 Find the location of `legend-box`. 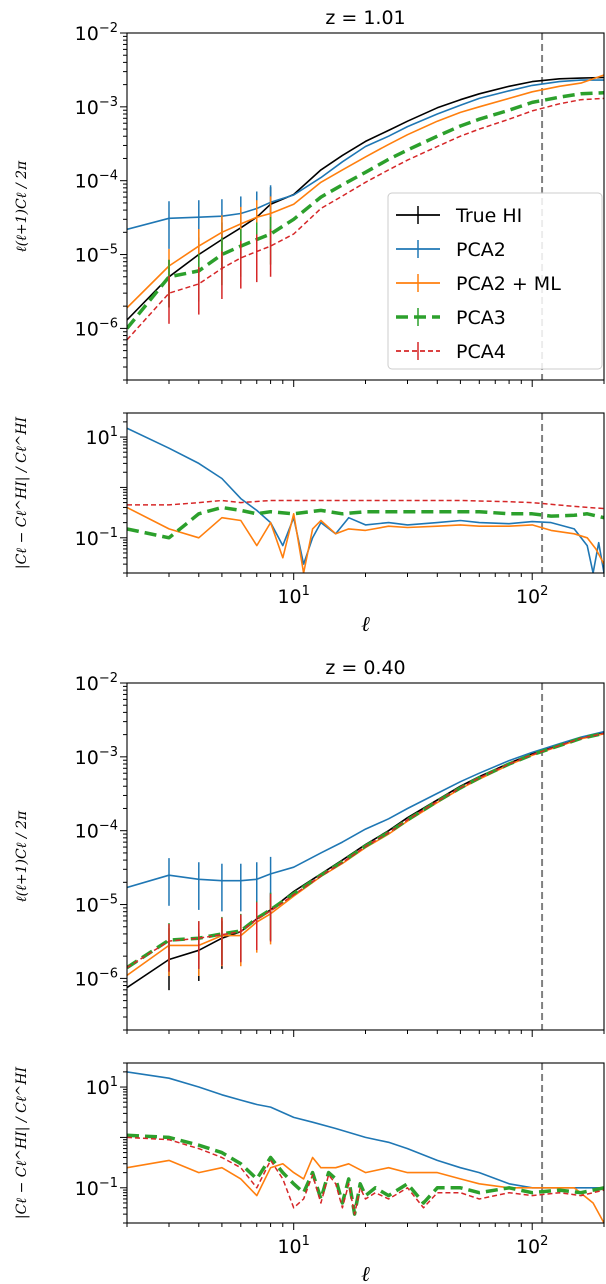

legend-box is located at coordinates (495, 281).